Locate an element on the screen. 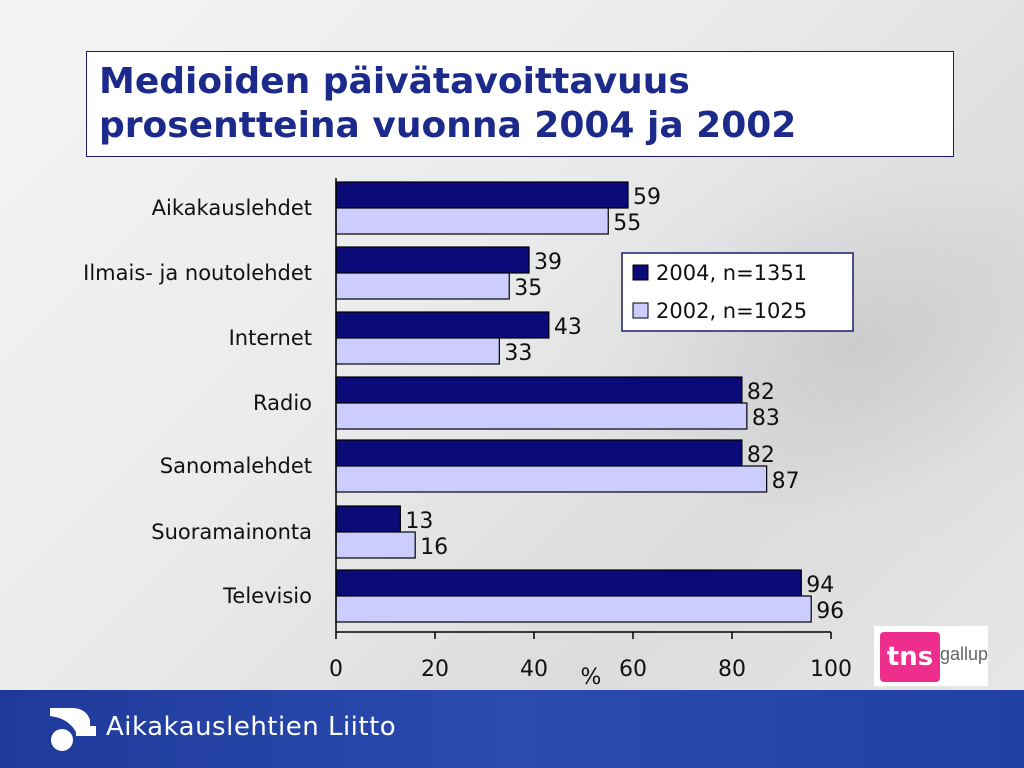 The image size is (1024, 768). organization-name: Aikakauslehtien Liitto is located at coordinates (251, 727).